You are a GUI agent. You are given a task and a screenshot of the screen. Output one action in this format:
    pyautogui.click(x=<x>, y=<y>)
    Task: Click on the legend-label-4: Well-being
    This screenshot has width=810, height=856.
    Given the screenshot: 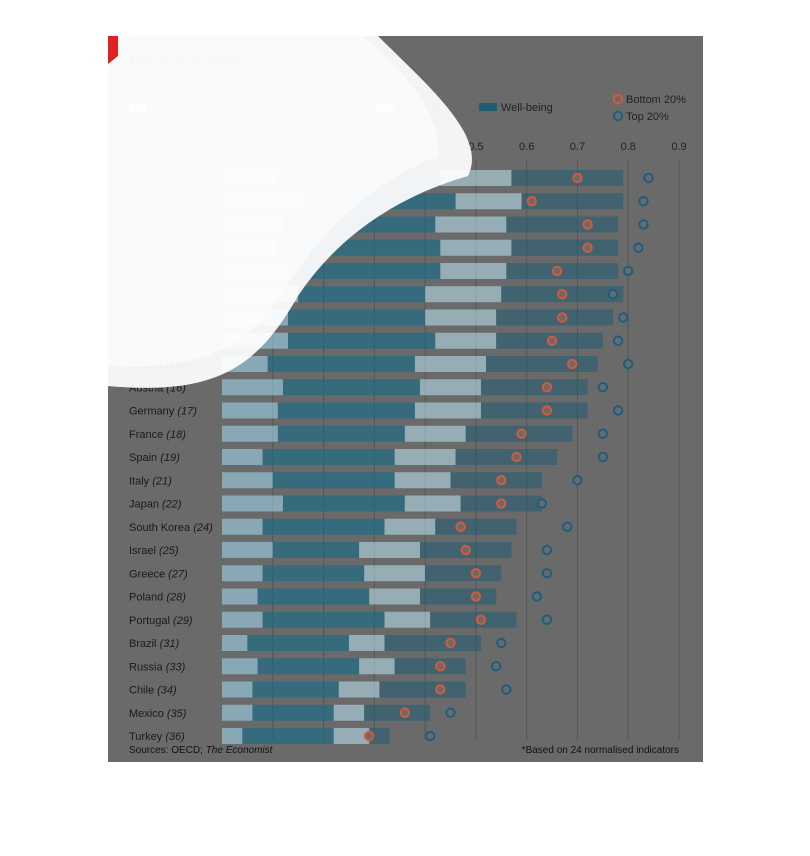 What is the action you would take?
    pyautogui.click(x=527, y=108)
    